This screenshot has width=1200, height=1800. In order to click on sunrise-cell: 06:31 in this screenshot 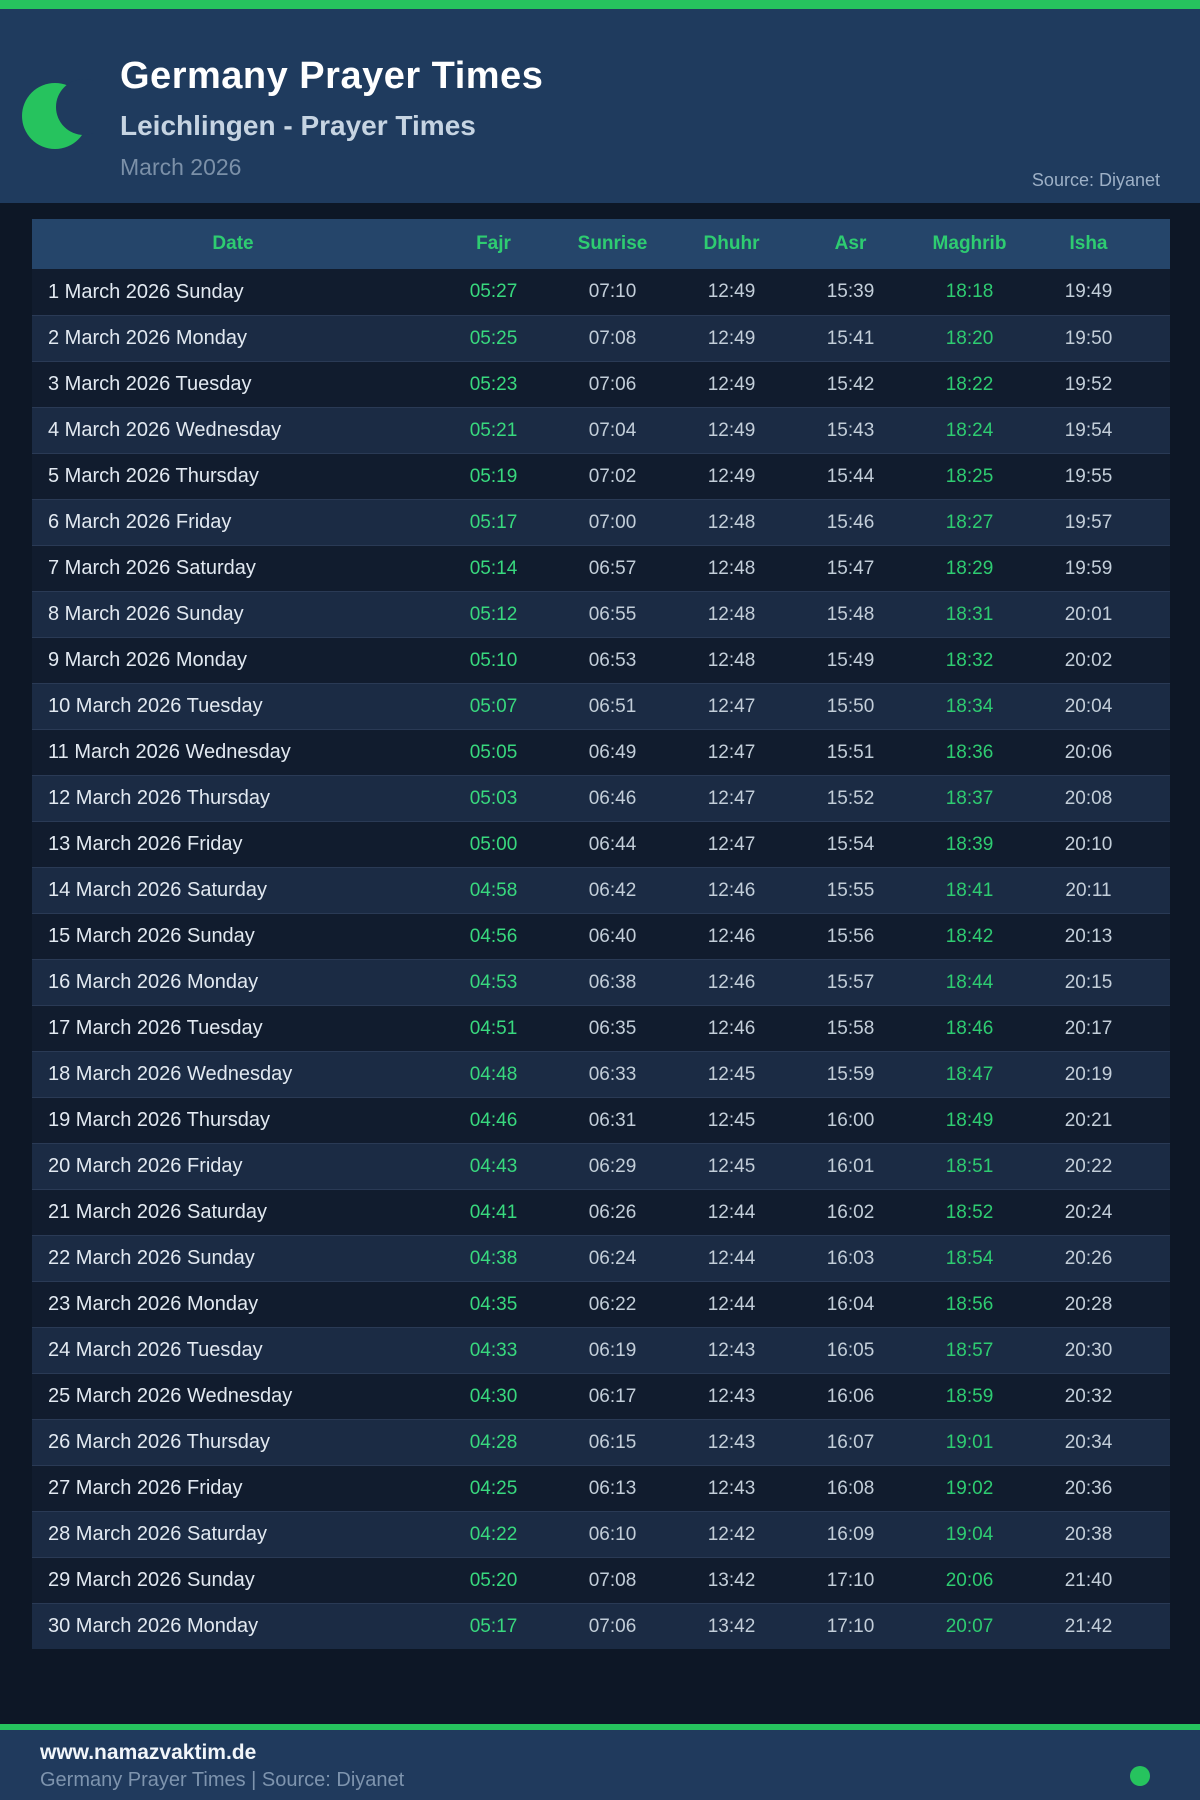, I will do `click(612, 1120)`.